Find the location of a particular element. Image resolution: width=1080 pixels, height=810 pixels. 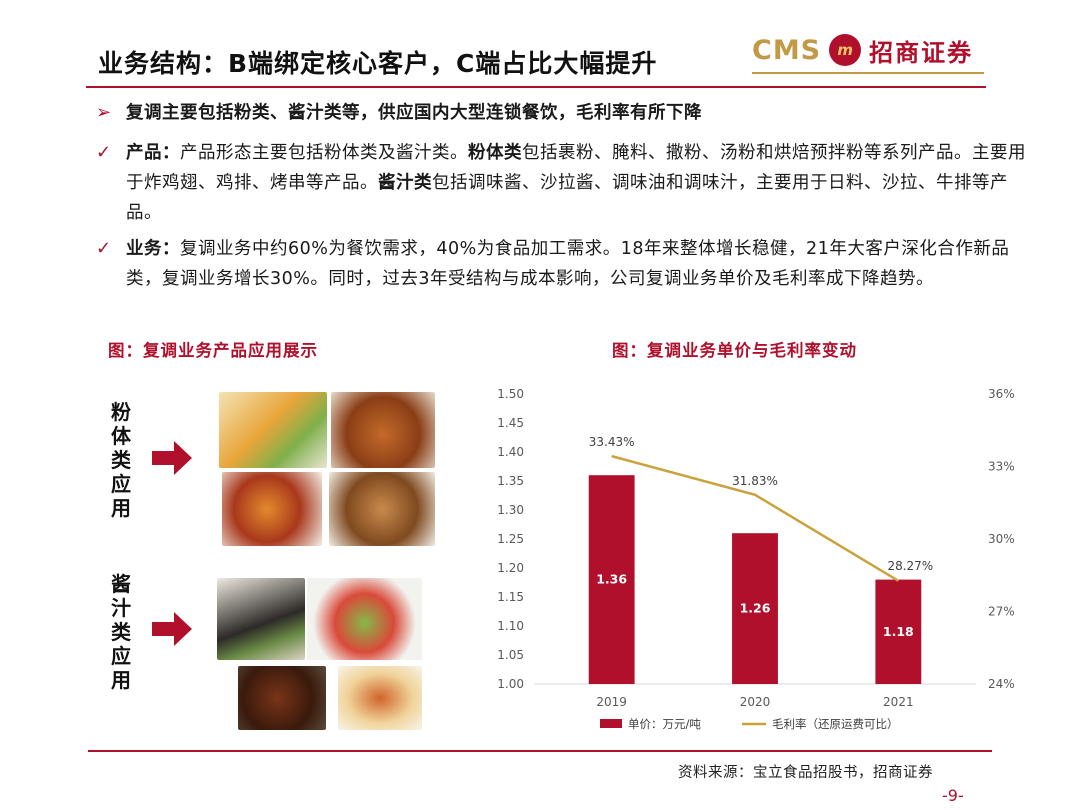

x-tick-label: 2020 is located at coordinates (755, 702).